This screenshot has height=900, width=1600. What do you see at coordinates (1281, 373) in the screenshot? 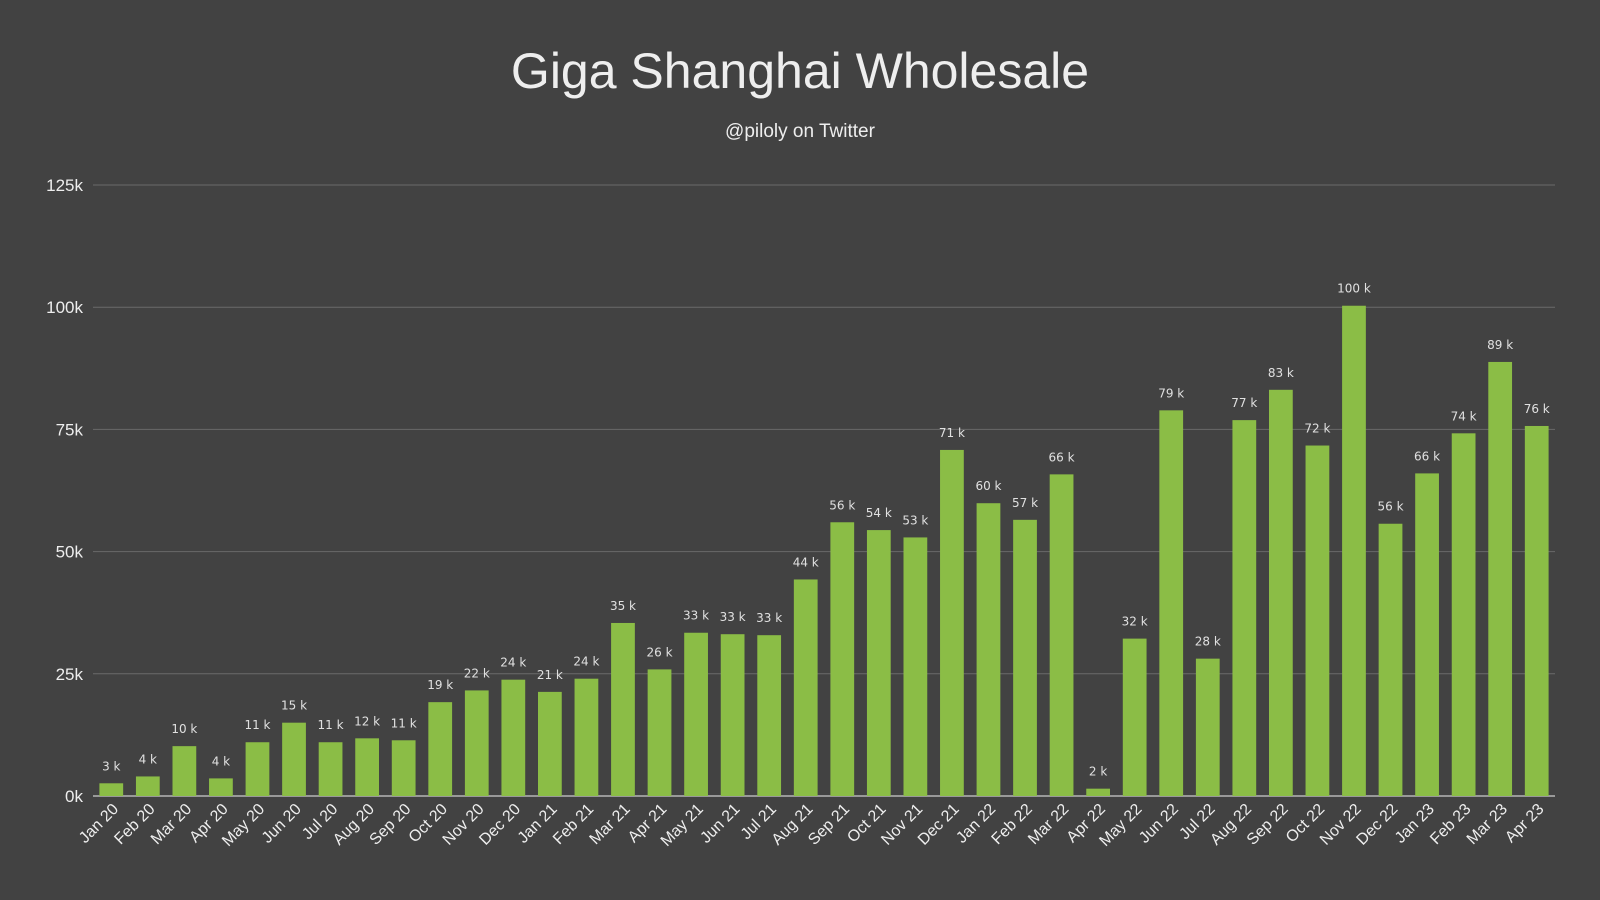
I see `data-label: 83 k` at bounding box center [1281, 373].